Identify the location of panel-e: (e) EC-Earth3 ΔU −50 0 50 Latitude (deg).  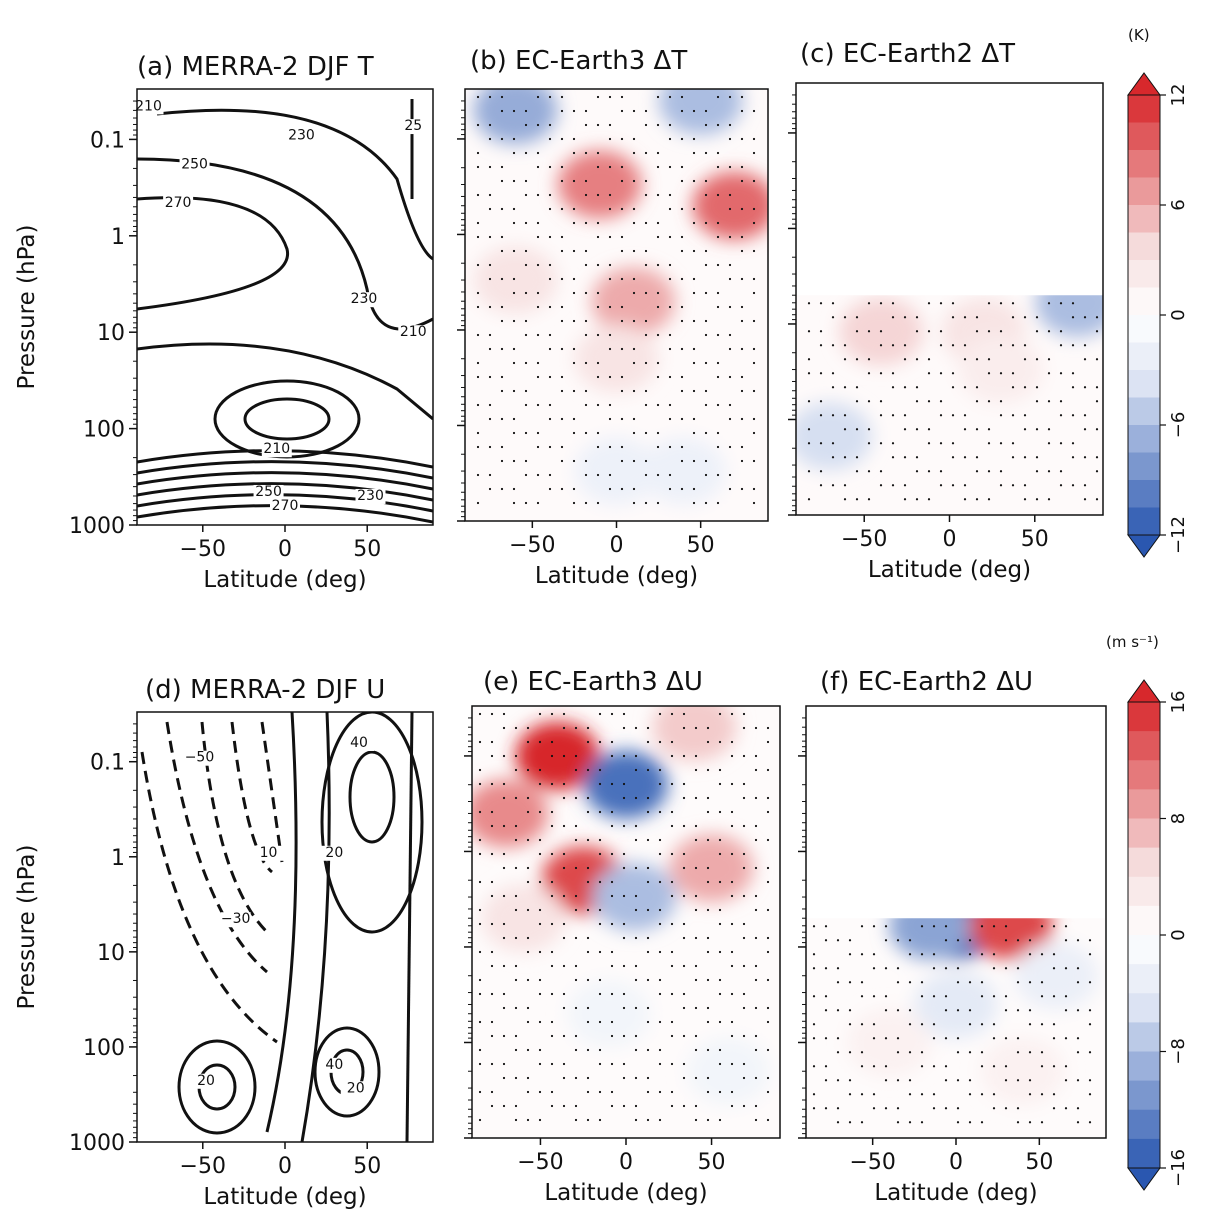
(622, 936).